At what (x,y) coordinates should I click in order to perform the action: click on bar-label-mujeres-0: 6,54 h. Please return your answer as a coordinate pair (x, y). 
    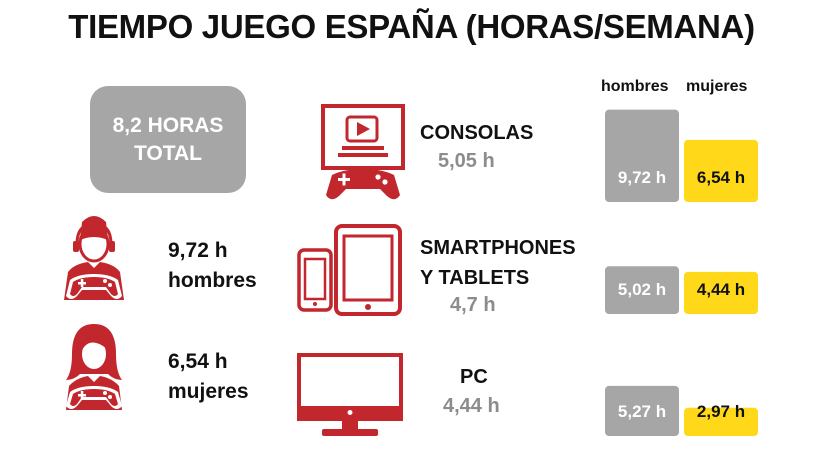
    Looking at the image, I should click on (721, 177).